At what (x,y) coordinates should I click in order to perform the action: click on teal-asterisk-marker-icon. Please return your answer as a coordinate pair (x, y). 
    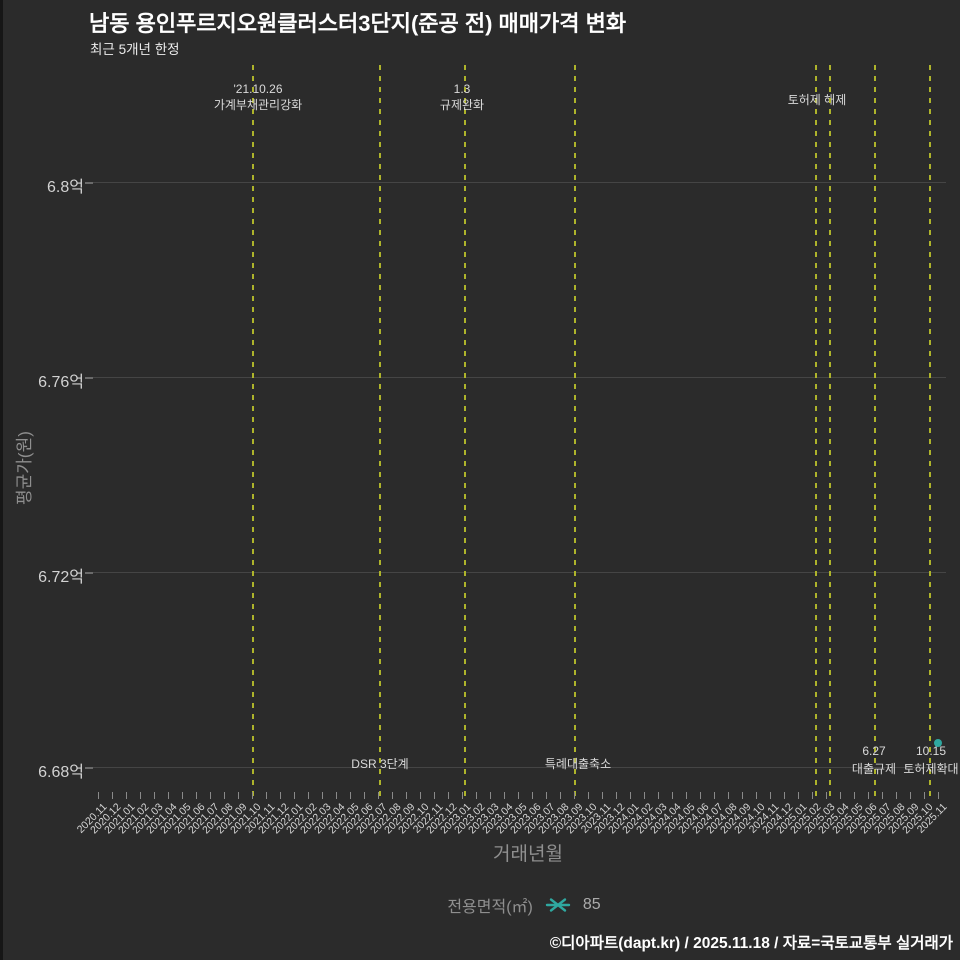
    Looking at the image, I should click on (558, 905).